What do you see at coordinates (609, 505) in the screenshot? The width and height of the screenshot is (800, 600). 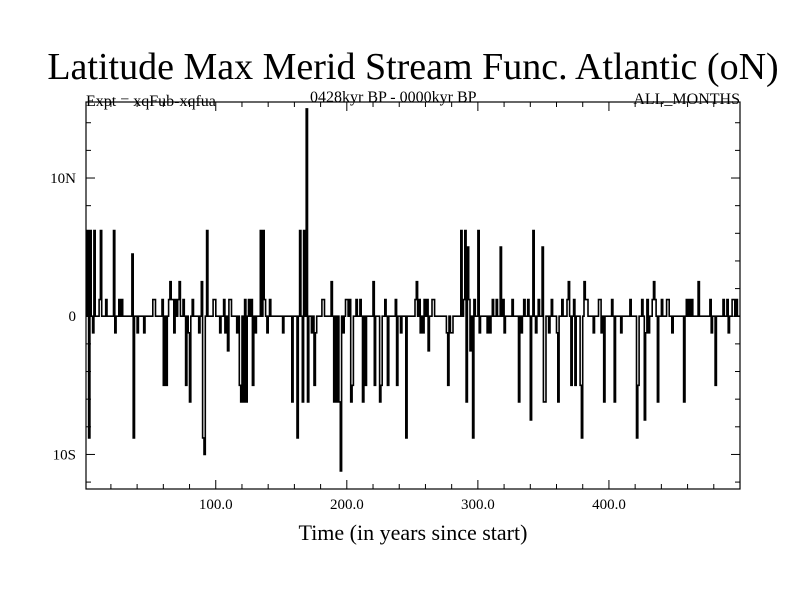 I see `x-tick-label: 400.0` at bounding box center [609, 505].